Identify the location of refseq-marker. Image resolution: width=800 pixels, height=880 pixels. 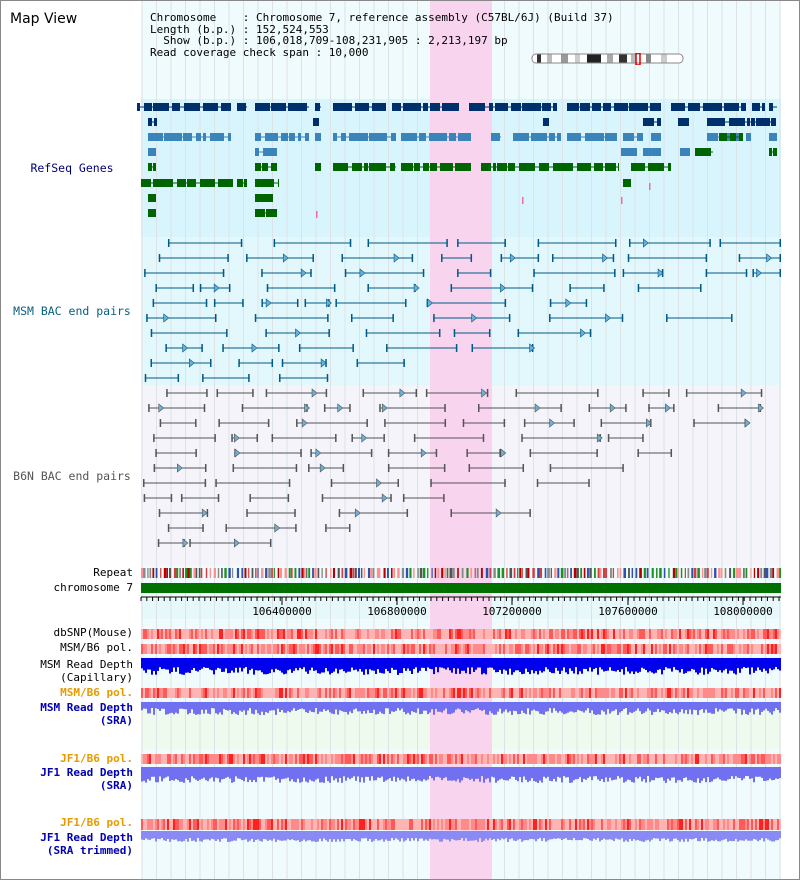
(622, 200).